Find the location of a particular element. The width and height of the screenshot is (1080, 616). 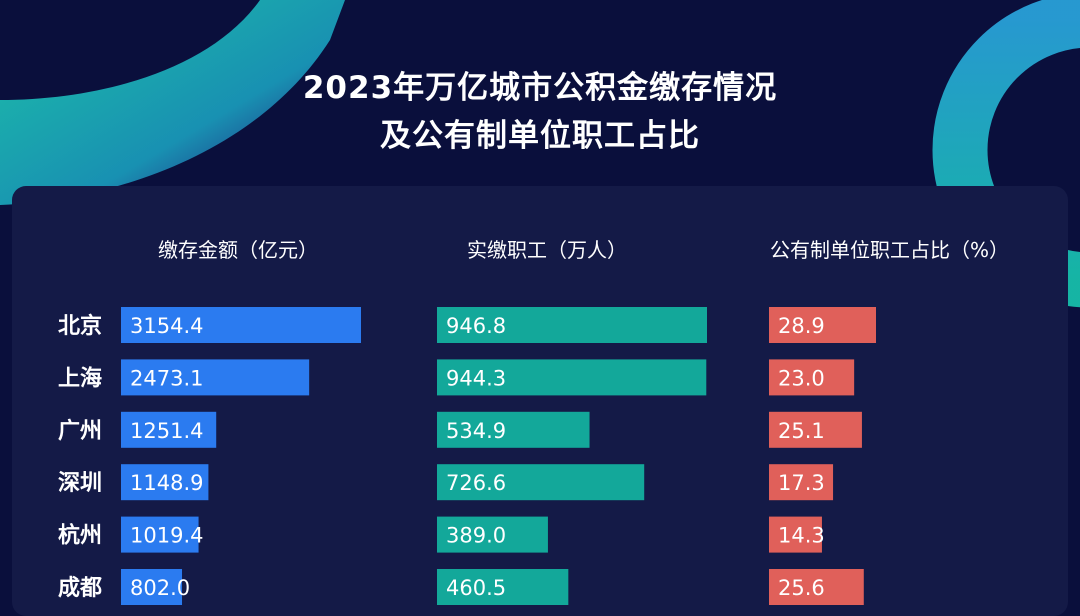

workers-value-label: 534.9 is located at coordinates (476, 431).